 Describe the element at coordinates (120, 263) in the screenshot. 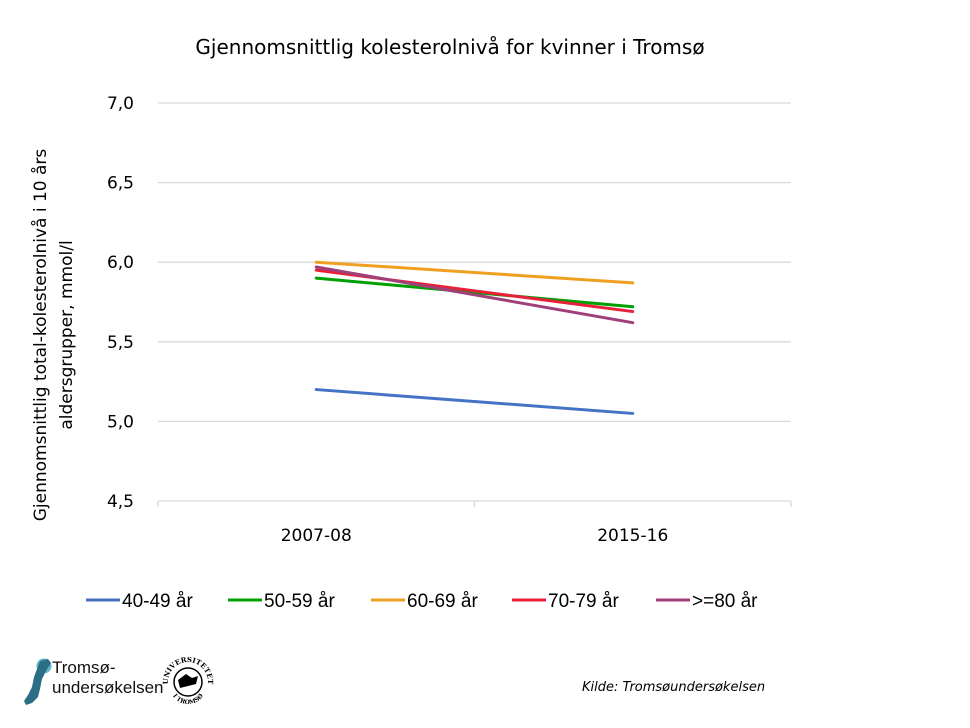

I see `y-tick-label: 6,0` at that location.